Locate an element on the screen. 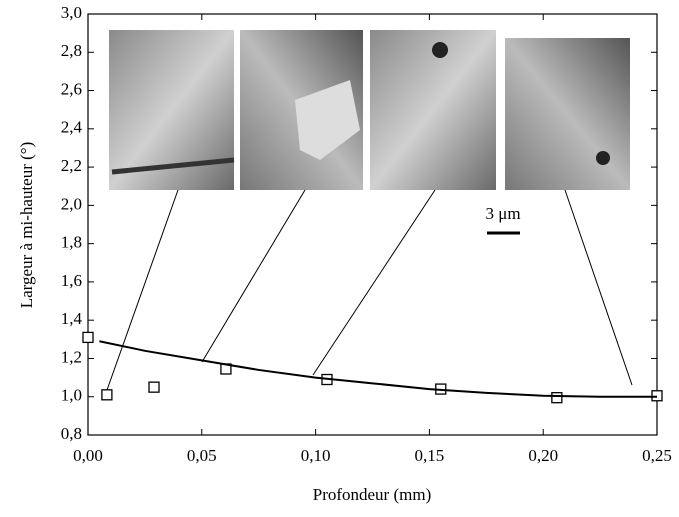  y-tick-label: 2,4 is located at coordinates (72, 127).